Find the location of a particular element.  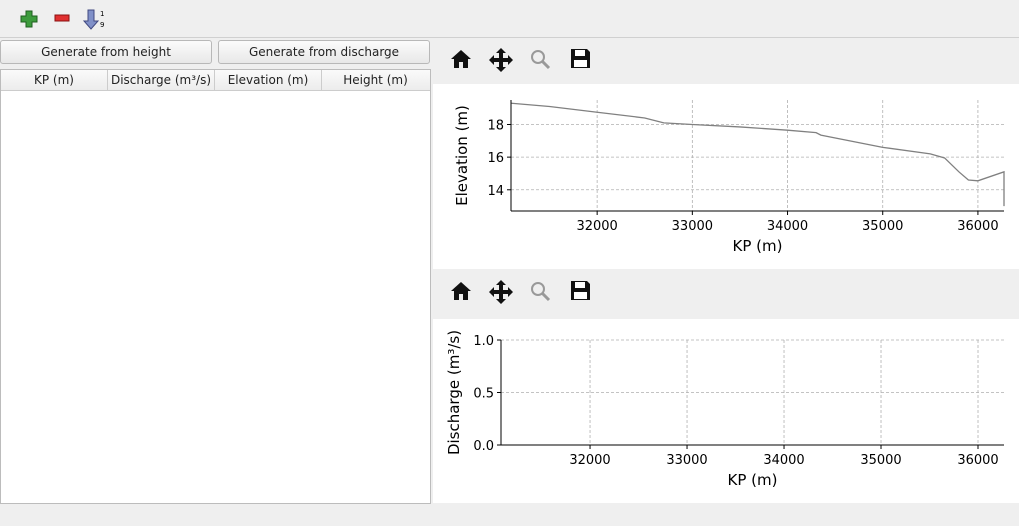

column-header: Discharge (m³/s) is located at coordinates (161, 80).